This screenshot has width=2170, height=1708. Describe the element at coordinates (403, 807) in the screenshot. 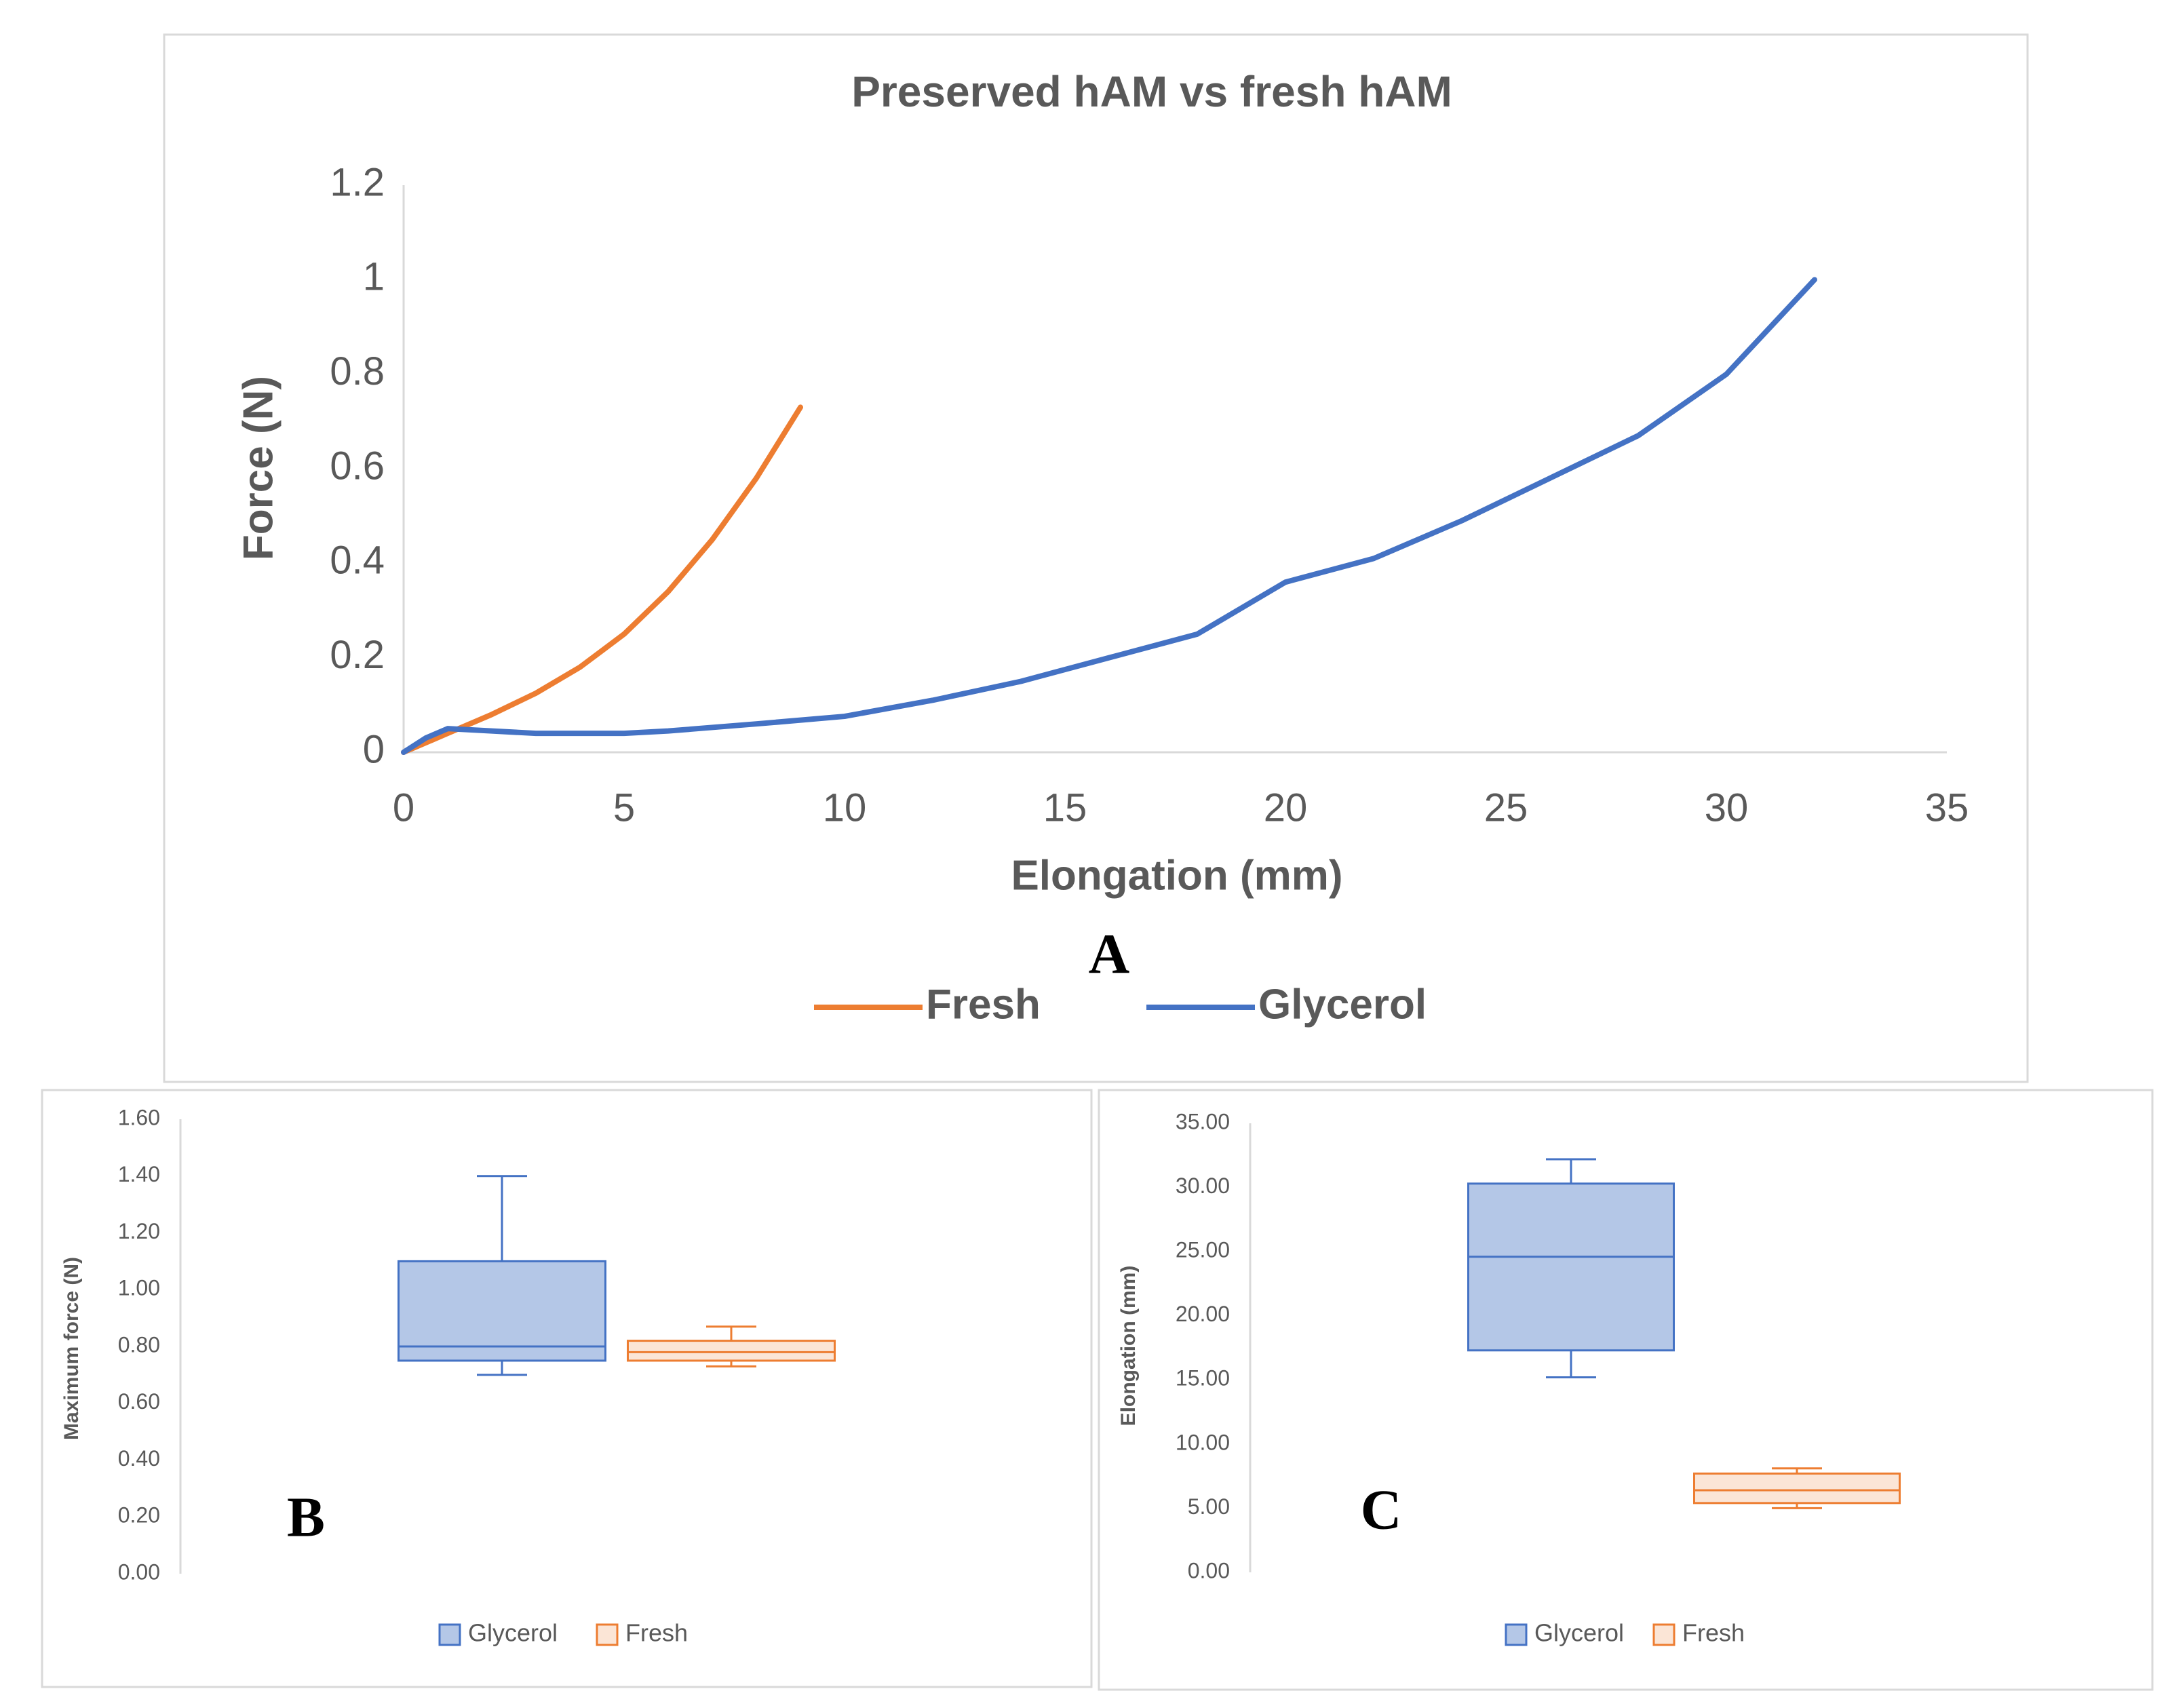

I see `x-tick-label: 0` at that location.